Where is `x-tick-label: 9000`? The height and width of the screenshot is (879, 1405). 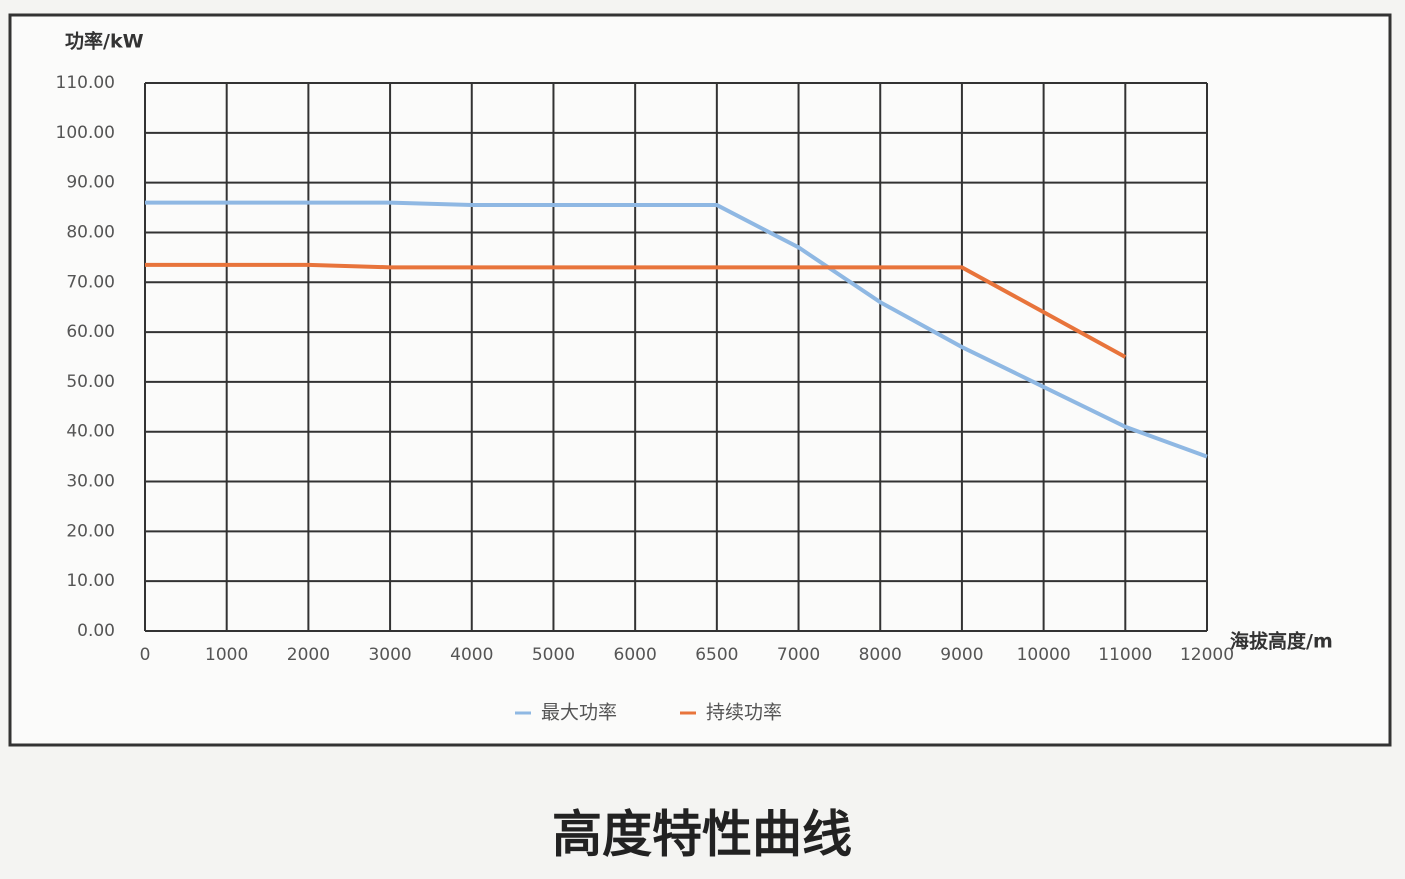
x-tick-label: 9000 is located at coordinates (961, 655).